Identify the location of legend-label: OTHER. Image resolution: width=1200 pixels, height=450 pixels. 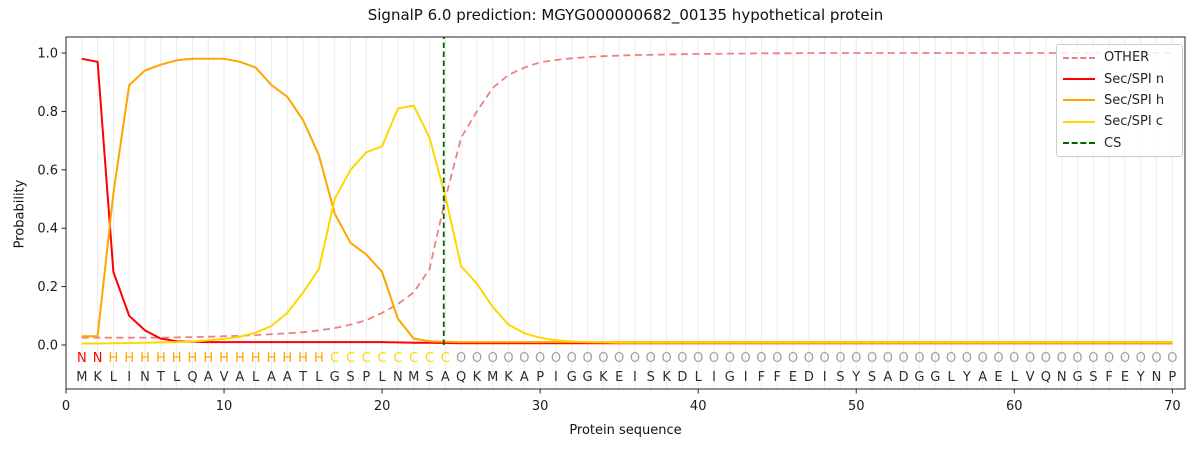
(1127, 58).